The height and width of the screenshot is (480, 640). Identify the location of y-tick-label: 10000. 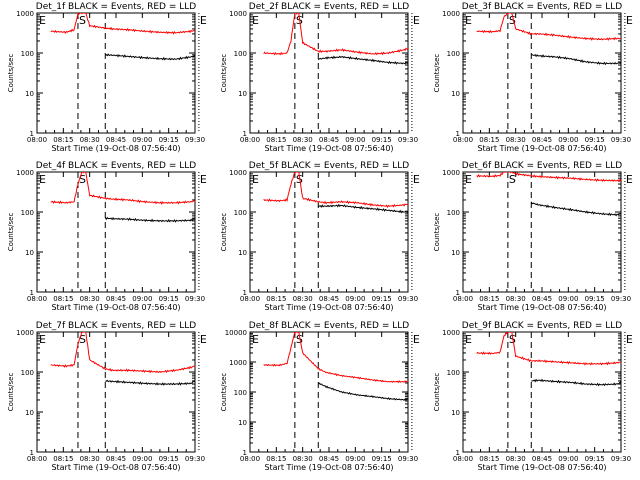
(236, 333).